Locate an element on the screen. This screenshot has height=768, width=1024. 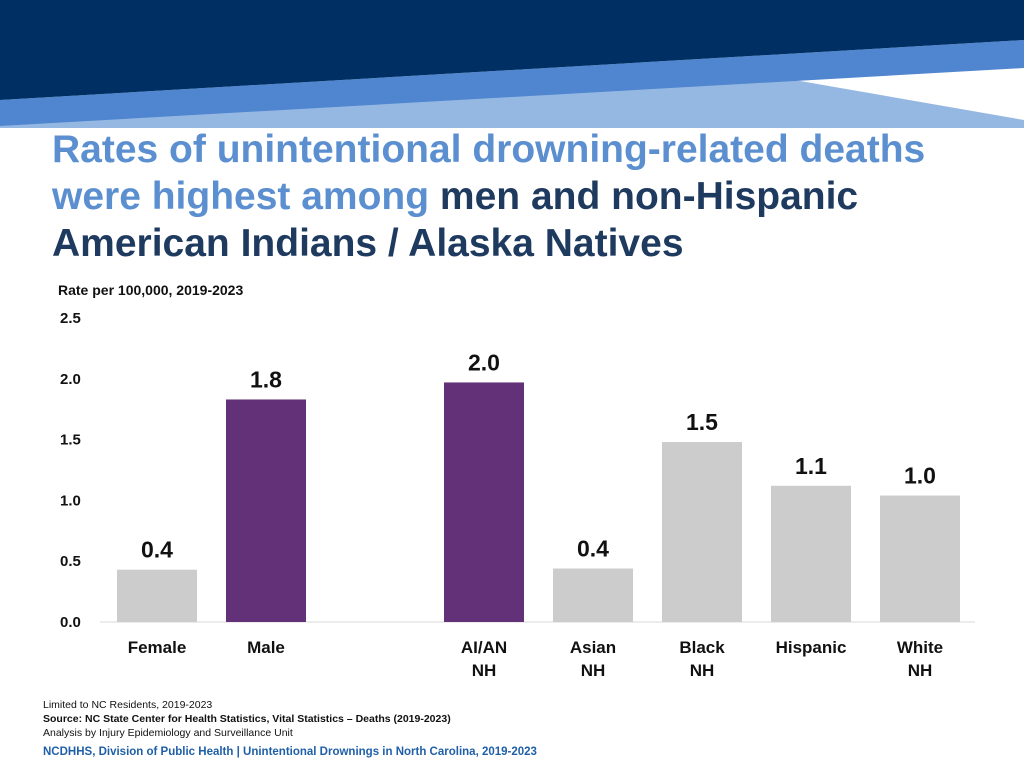
x-tick-line: Male is located at coordinates (266, 647).